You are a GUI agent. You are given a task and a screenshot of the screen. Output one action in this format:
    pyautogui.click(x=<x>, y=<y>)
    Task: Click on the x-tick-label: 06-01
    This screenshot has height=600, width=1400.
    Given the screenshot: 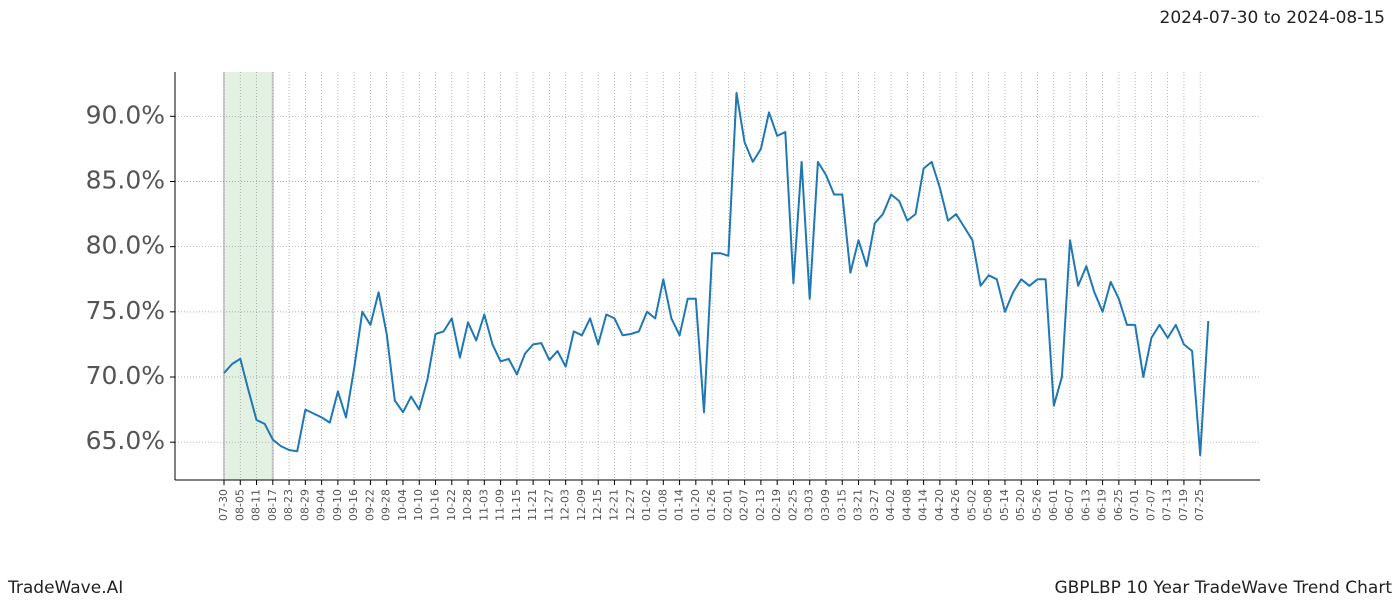 What is the action you would take?
    pyautogui.click(x=1053, y=505)
    